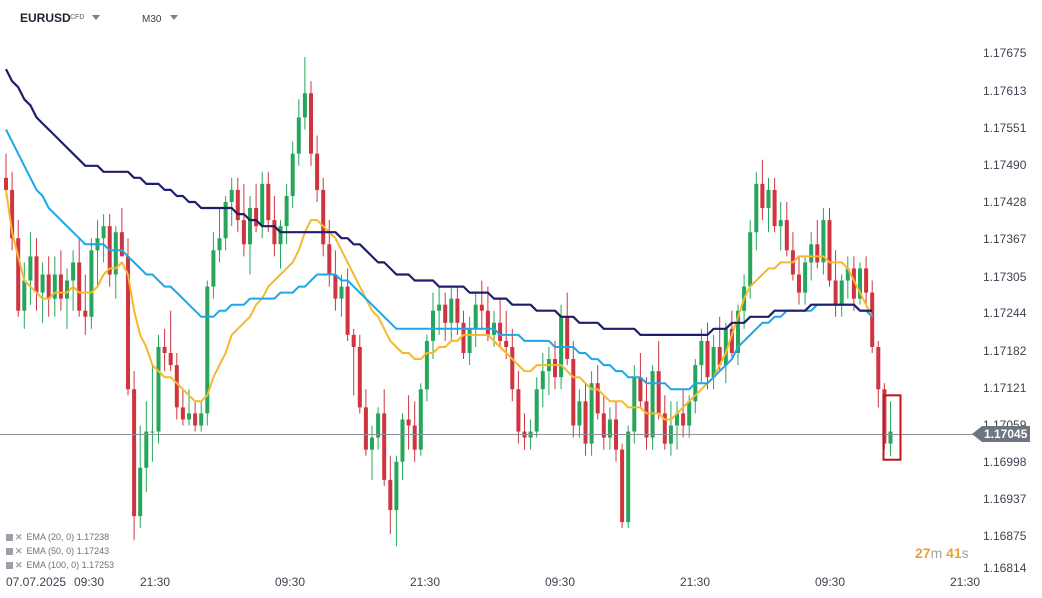 The width and height of the screenshot is (1042, 598). Describe the element at coordinates (174, 17) in the screenshot. I see `timeframe-dropdown-chevron-icon` at that location.